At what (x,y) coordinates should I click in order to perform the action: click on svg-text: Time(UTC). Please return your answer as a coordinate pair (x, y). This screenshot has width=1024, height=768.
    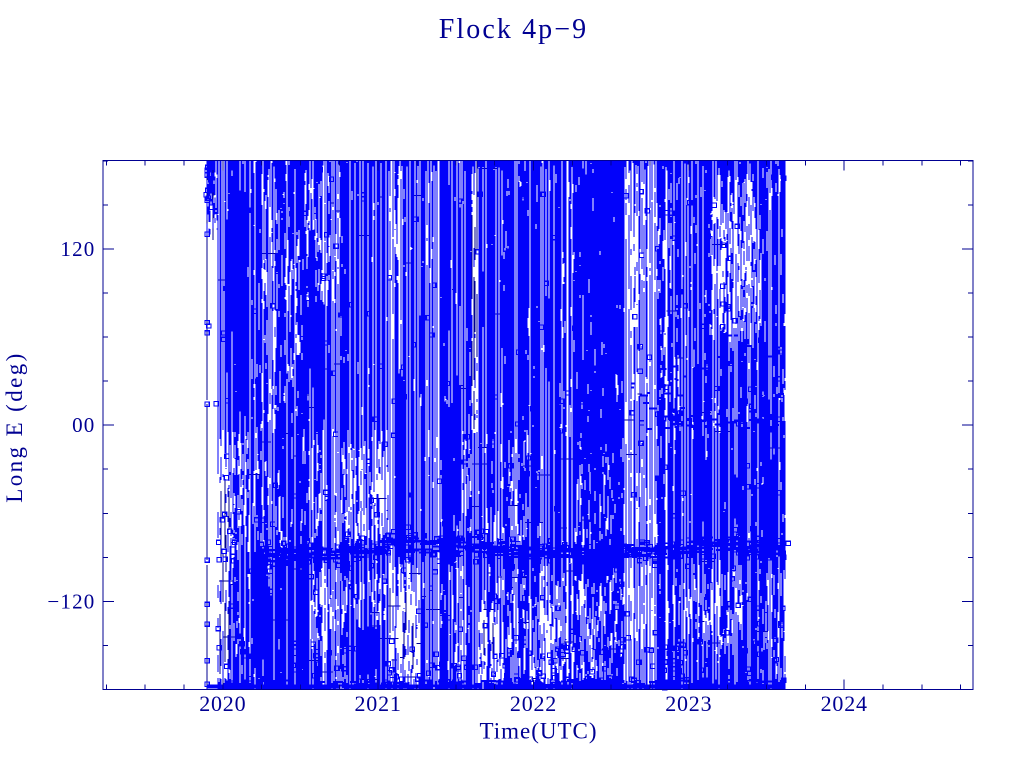
    Looking at the image, I should click on (538, 731).